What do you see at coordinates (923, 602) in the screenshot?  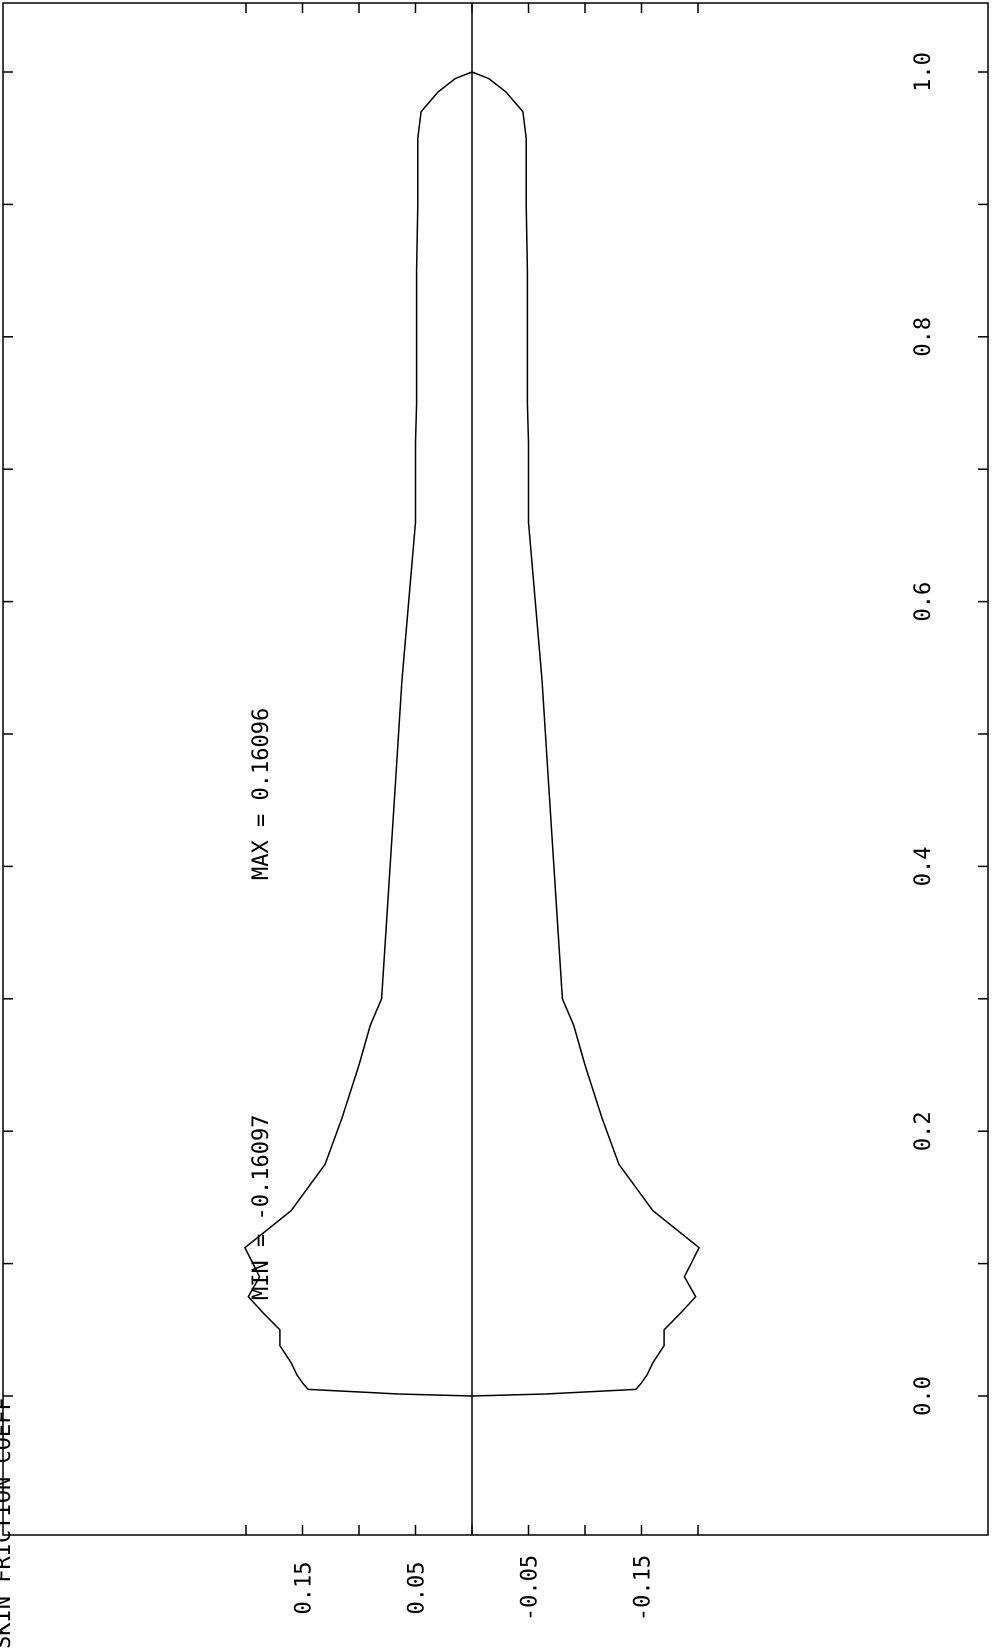 I see `x-tick-label: 0.6` at bounding box center [923, 602].